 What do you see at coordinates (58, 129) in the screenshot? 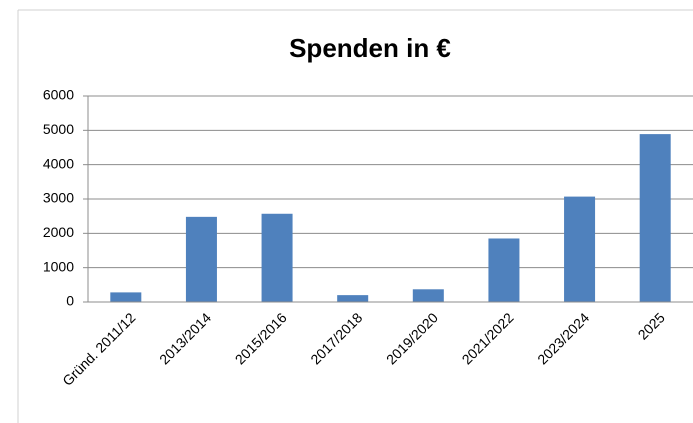
I see `y-tick-label: 5000` at bounding box center [58, 129].